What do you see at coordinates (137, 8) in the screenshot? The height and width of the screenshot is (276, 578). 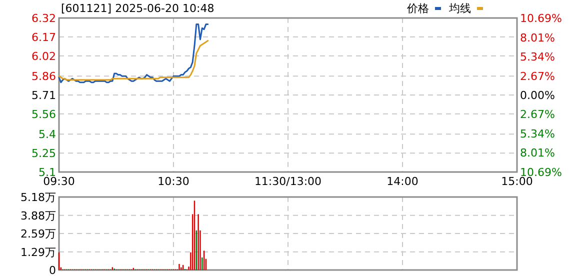 I see `chart-title: [601121] 2025-06-20 10:48` at bounding box center [137, 8].